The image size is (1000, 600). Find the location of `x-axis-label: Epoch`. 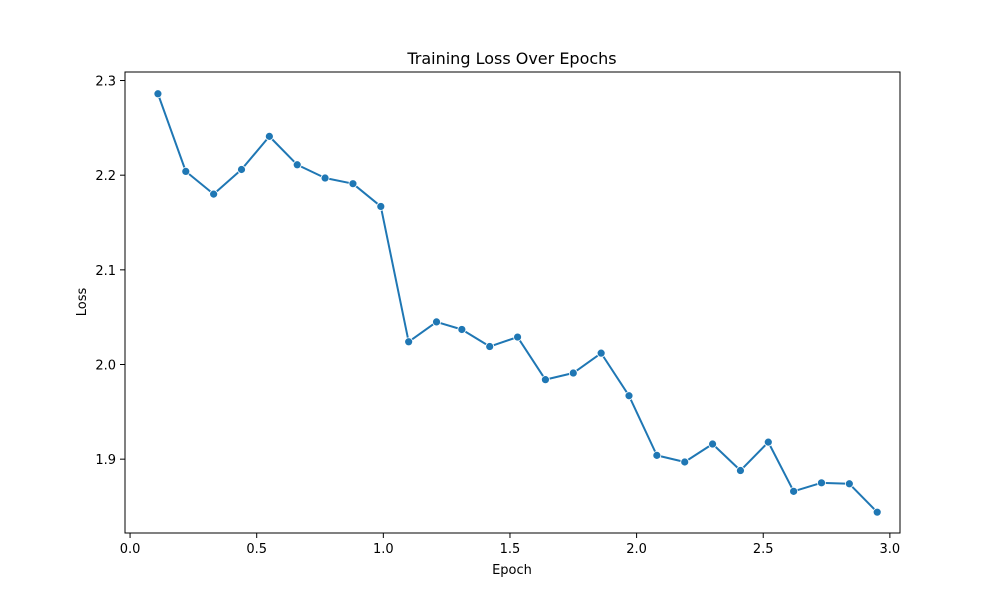

x-axis-label: Epoch is located at coordinates (512, 570).